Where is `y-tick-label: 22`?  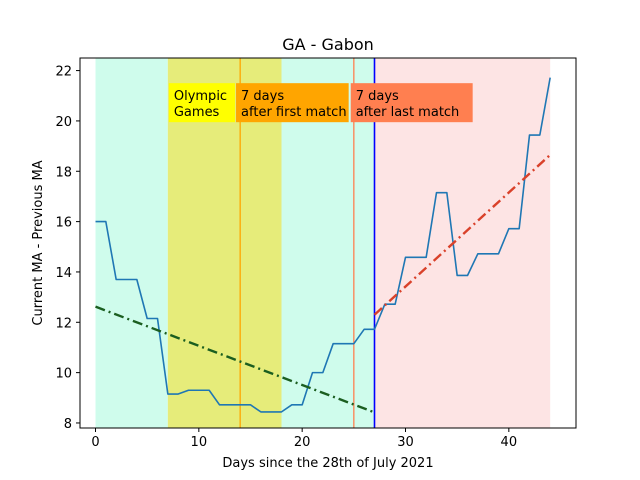
y-tick-label: 22 is located at coordinates (63, 72).